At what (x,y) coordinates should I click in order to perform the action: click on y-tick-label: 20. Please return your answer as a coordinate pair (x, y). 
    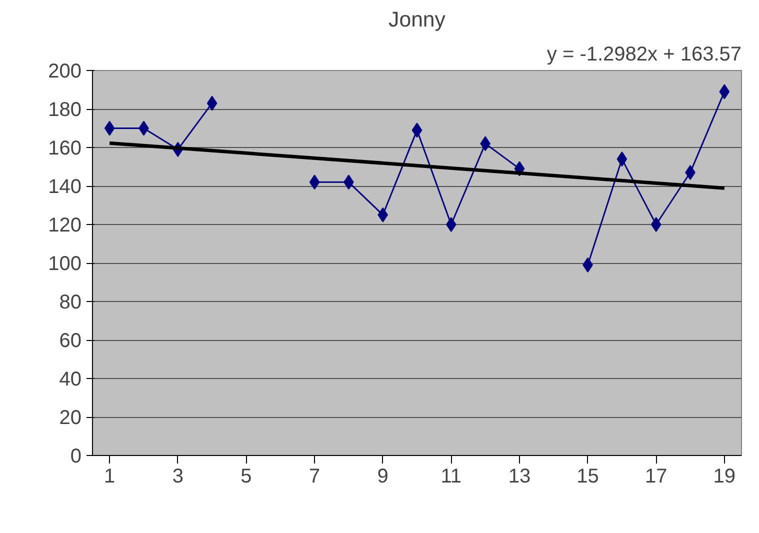
    Looking at the image, I should click on (70, 418).